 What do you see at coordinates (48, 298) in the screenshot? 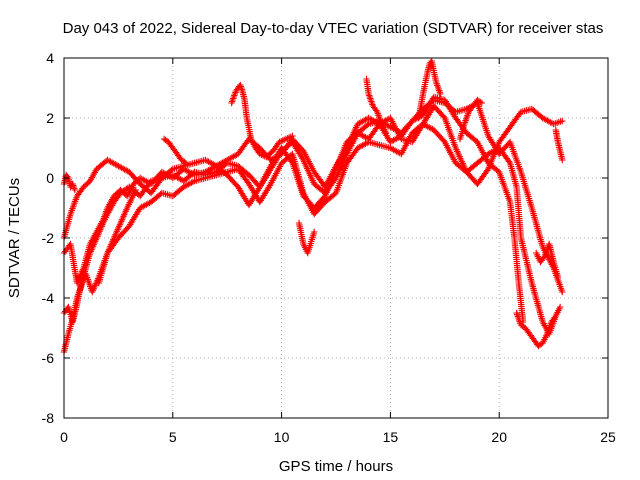
I see `y-tick-label: -4` at bounding box center [48, 298].